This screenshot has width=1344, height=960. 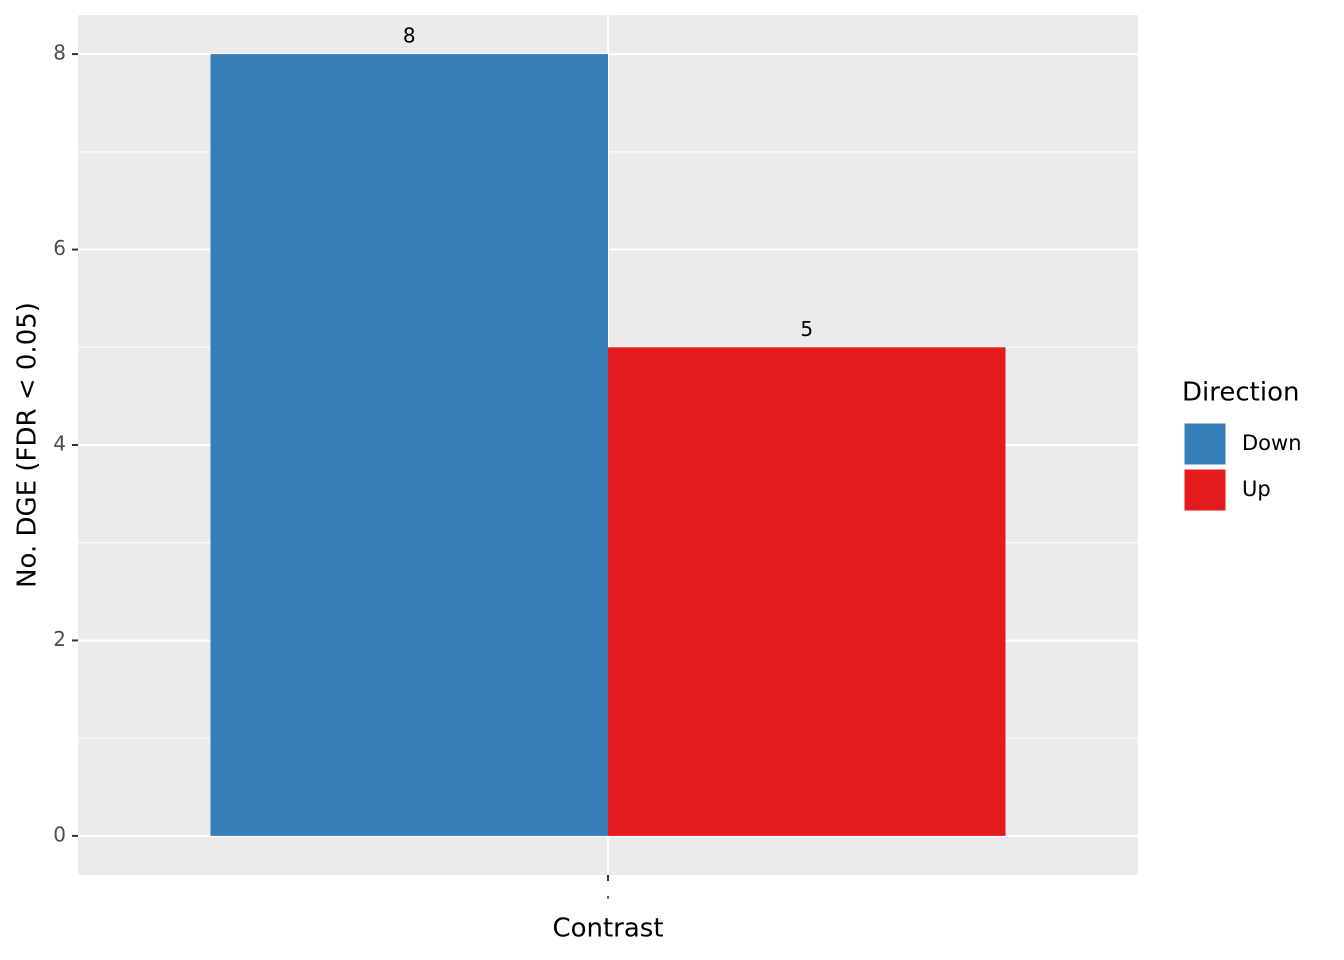 I want to click on y-tick-label: 2, so click(x=59, y=639).